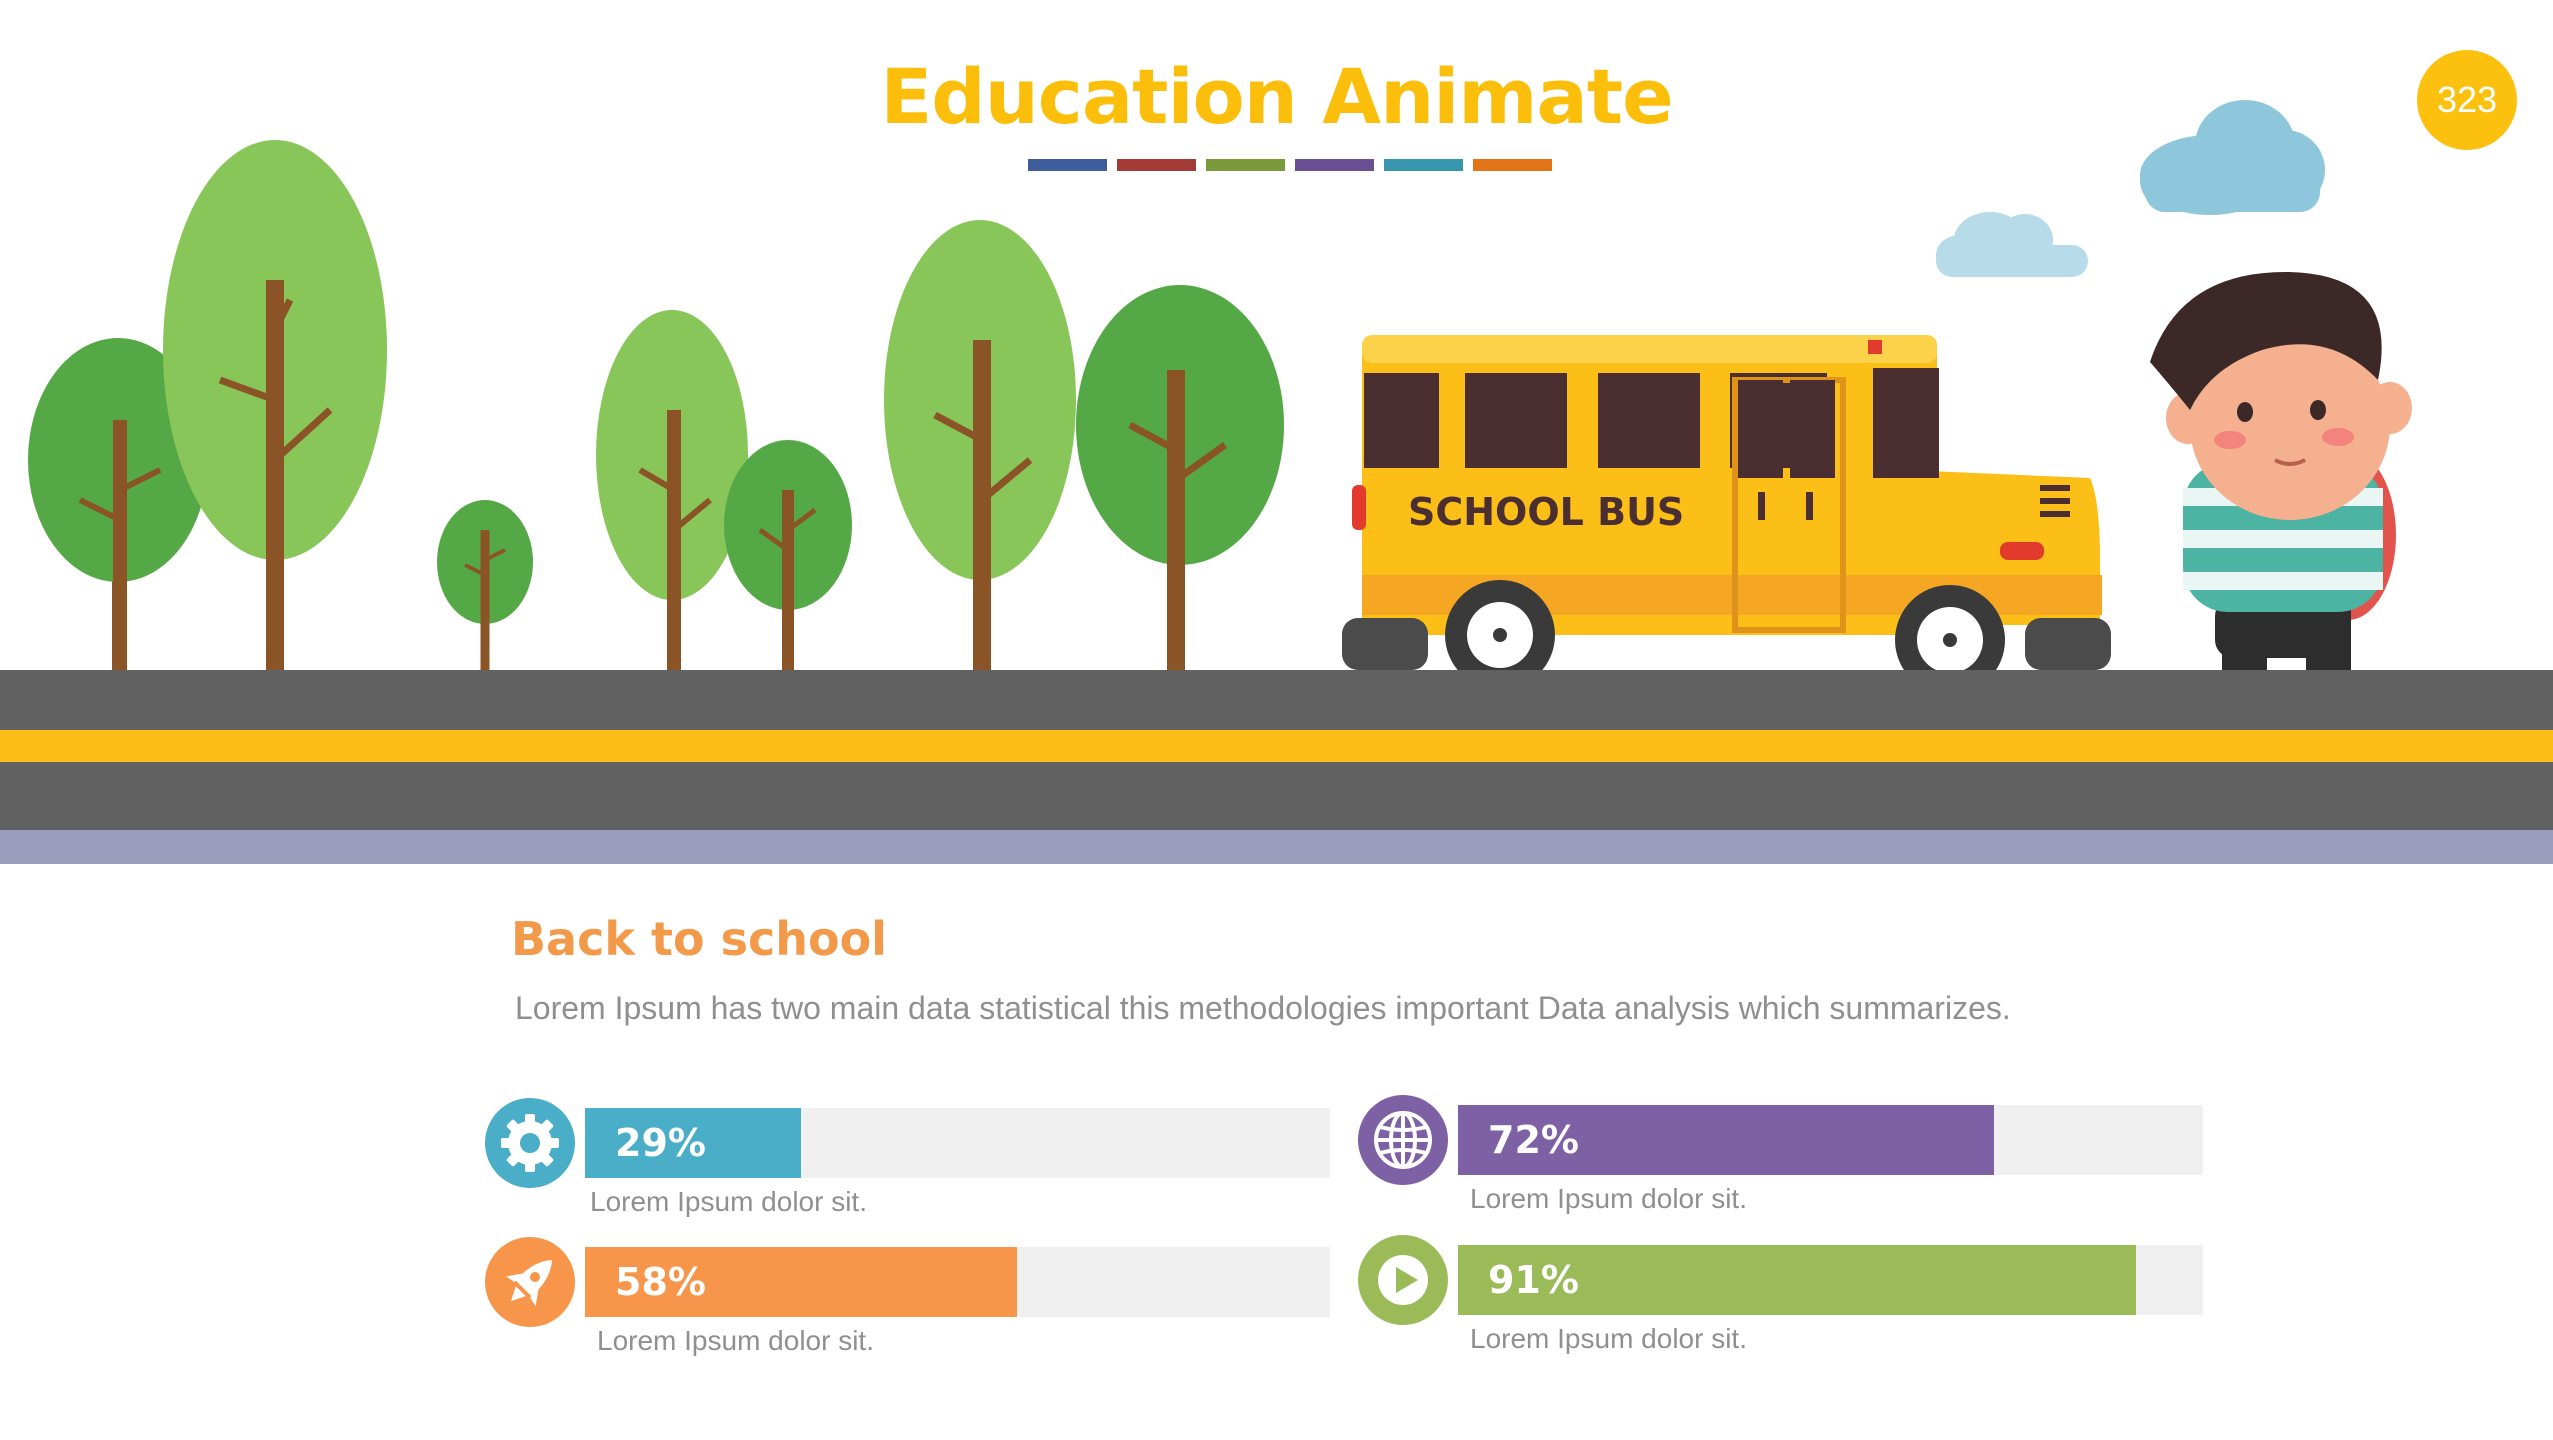 The image size is (2553, 1440). What do you see at coordinates (1546, 512) in the screenshot?
I see `bus-label: SCHOOL BUS` at bounding box center [1546, 512].